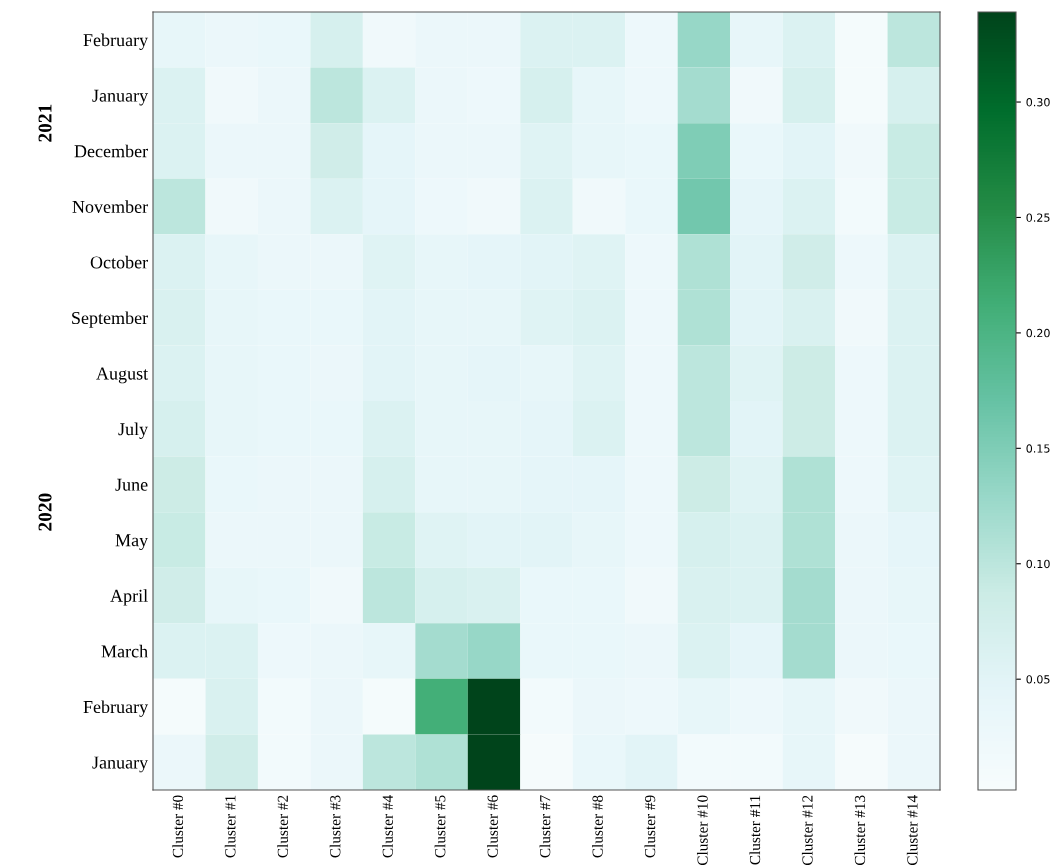 Image resolution: width=1061 pixels, height=865 pixels. Describe the element at coordinates (110, 319) in the screenshot. I see `y-tick-label: September` at that location.